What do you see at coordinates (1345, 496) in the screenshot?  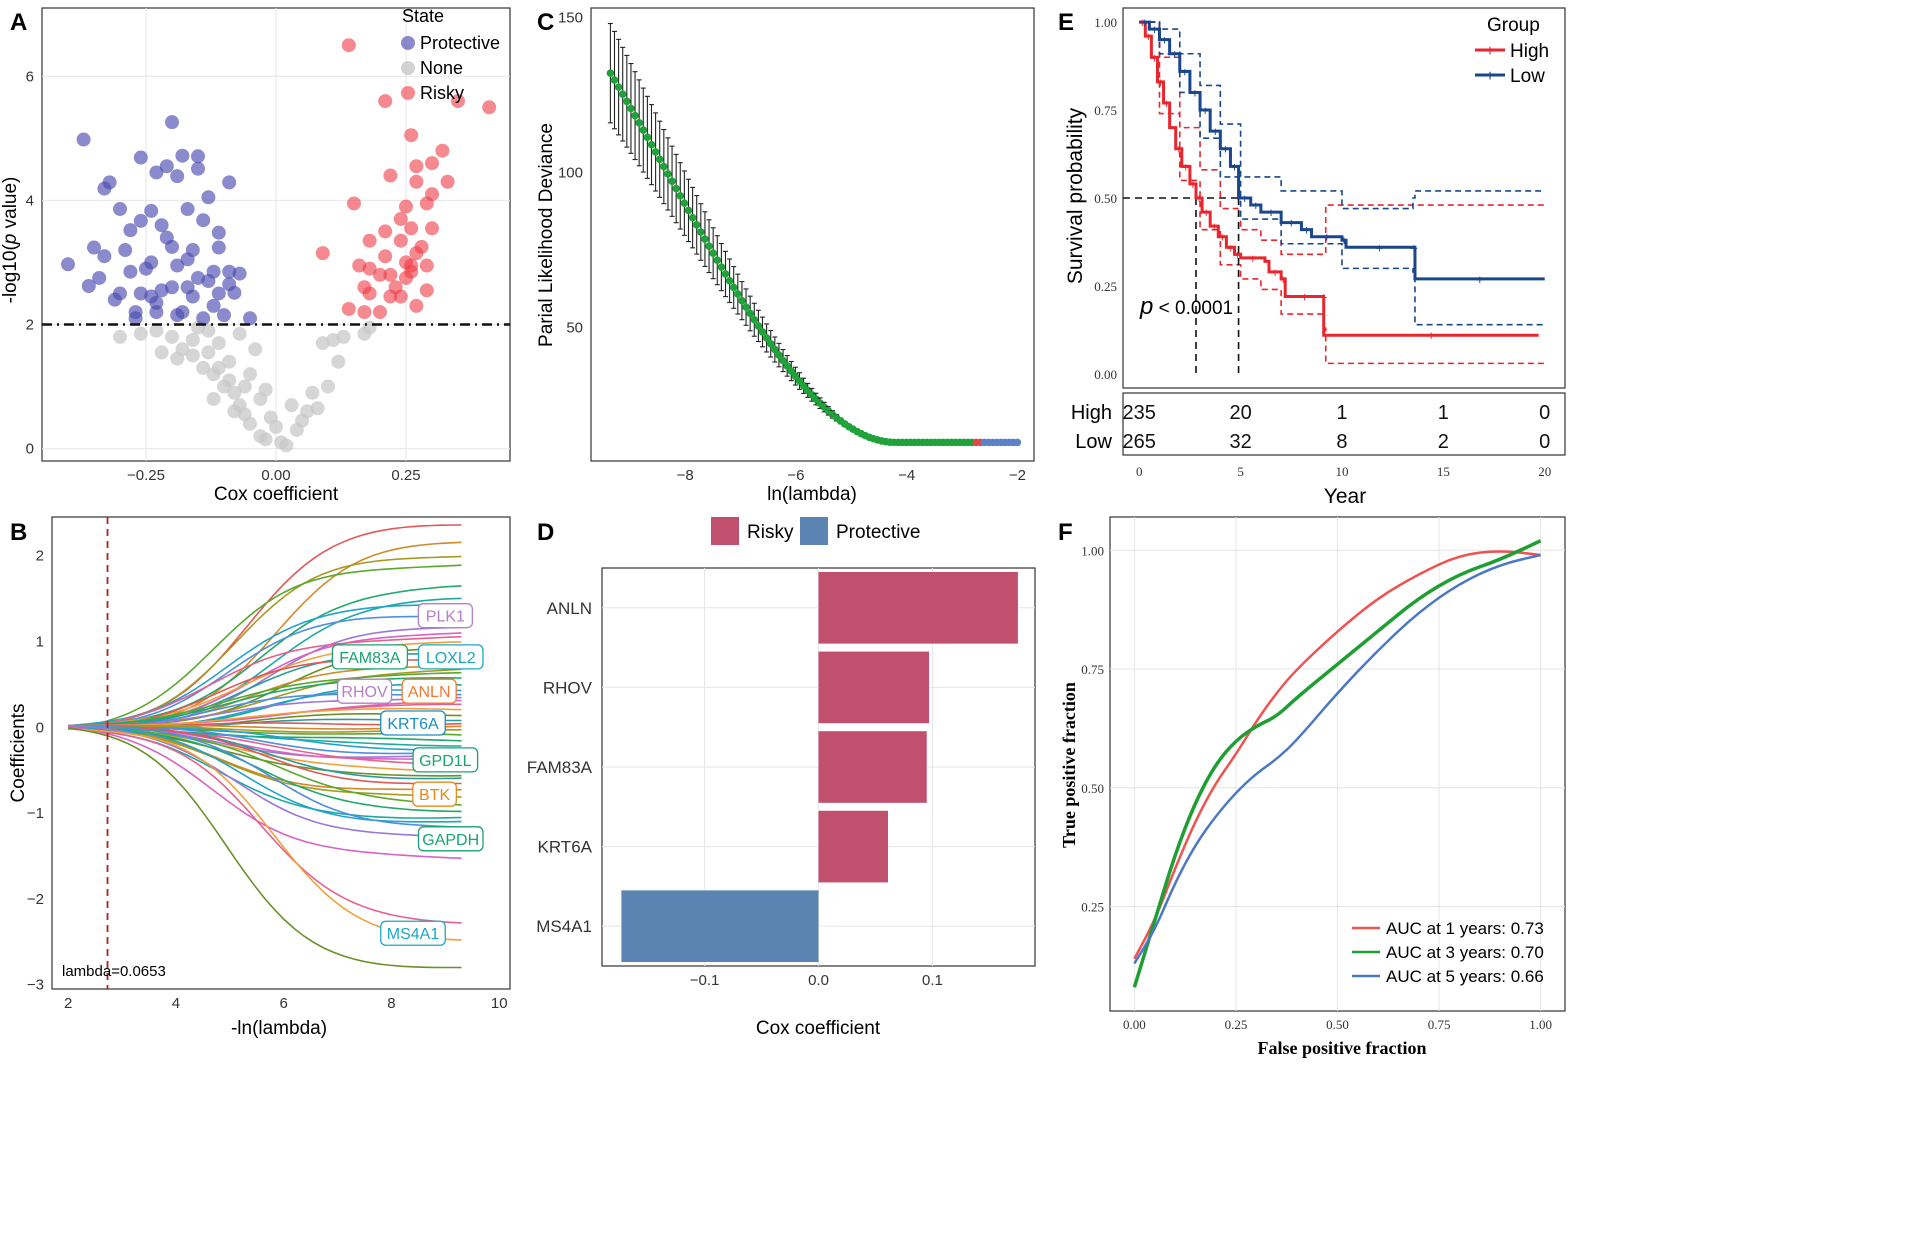 I see `panel-e-xlabel: Year` at bounding box center [1345, 496].